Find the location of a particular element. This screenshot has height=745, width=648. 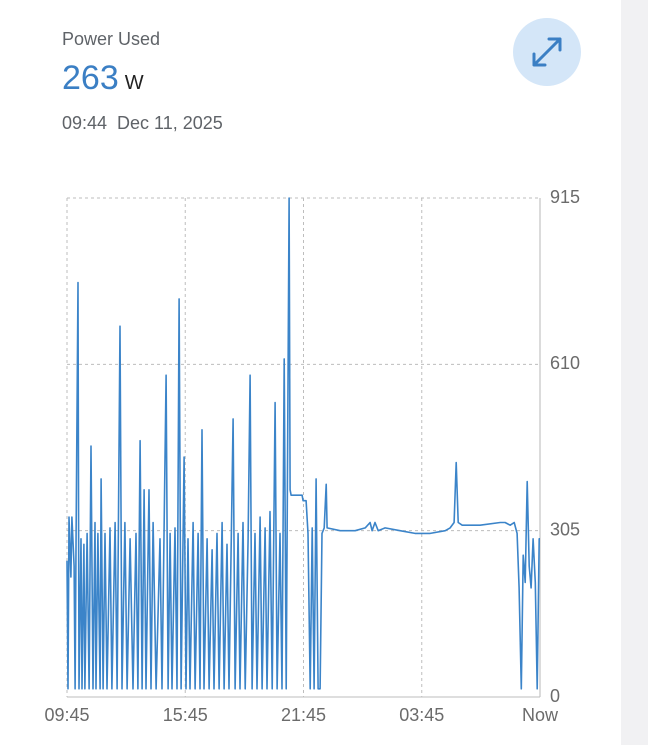

expand-button is located at coordinates (547, 52).